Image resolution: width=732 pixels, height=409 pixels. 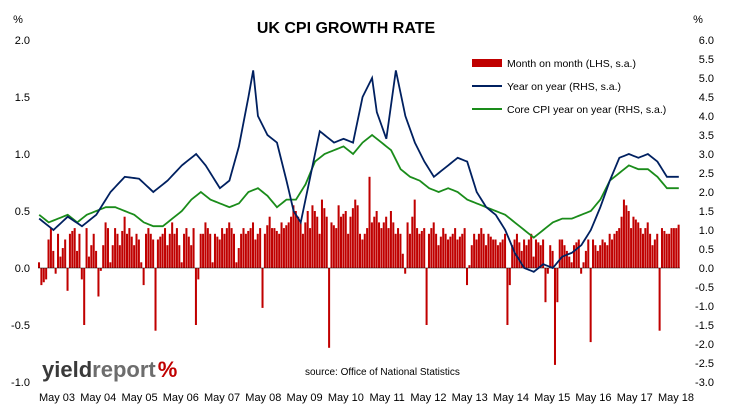 I want to click on x-tick-label: May 16, so click(x=593, y=398).